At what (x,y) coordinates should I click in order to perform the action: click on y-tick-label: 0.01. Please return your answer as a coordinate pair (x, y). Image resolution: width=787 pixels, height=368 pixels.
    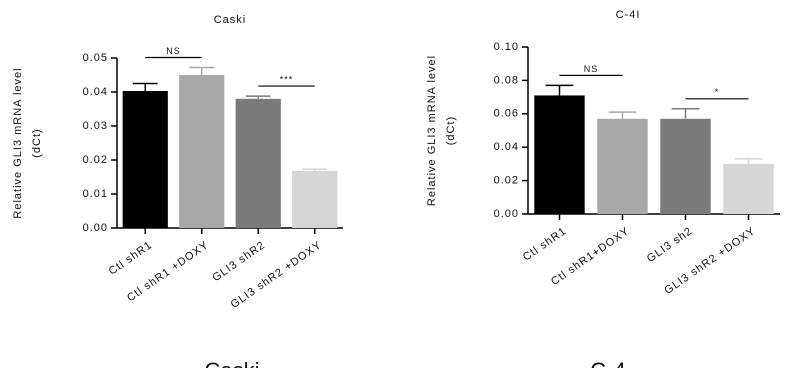
    Looking at the image, I should click on (95, 194).